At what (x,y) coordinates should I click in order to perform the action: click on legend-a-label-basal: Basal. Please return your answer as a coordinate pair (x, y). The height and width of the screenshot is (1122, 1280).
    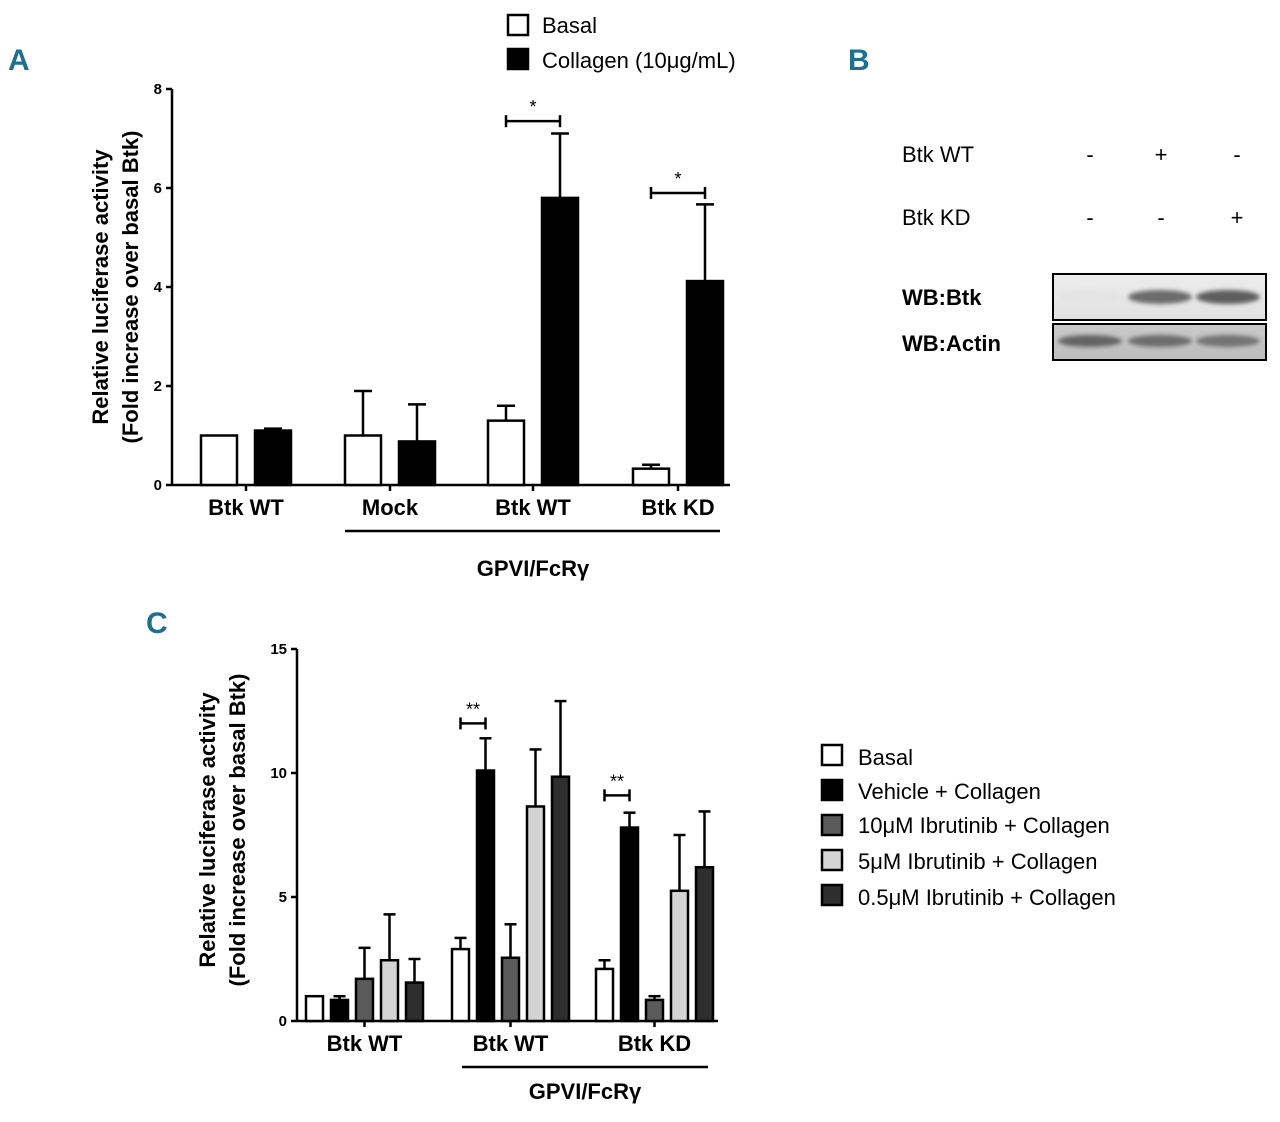
    Looking at the image, I should click on (569, 25).